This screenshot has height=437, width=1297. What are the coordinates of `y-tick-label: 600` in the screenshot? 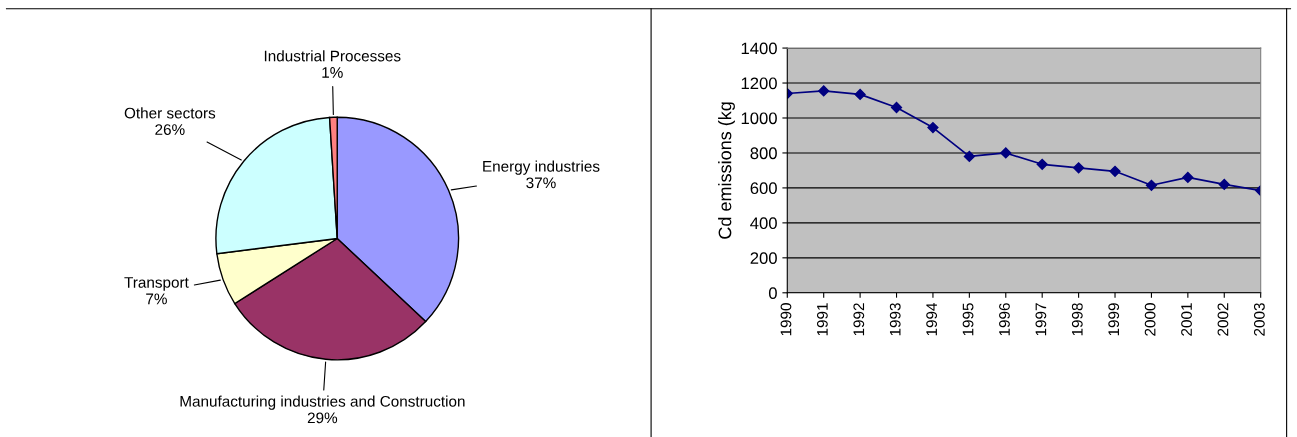 It's located at (763, 188).